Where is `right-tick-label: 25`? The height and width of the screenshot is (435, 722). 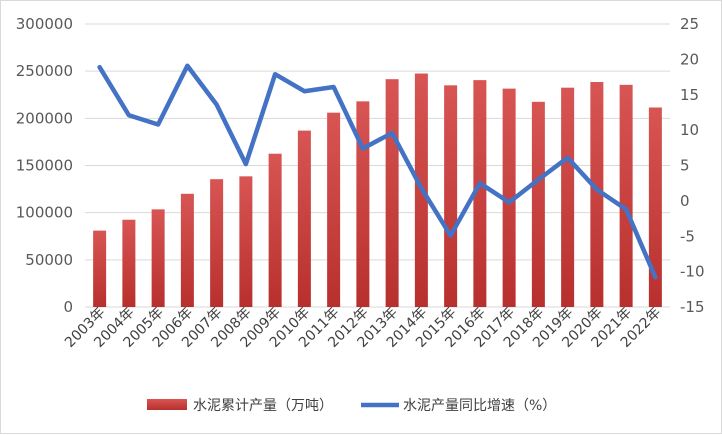 right-tick-label: 25 is located at coordinates (689, 24).